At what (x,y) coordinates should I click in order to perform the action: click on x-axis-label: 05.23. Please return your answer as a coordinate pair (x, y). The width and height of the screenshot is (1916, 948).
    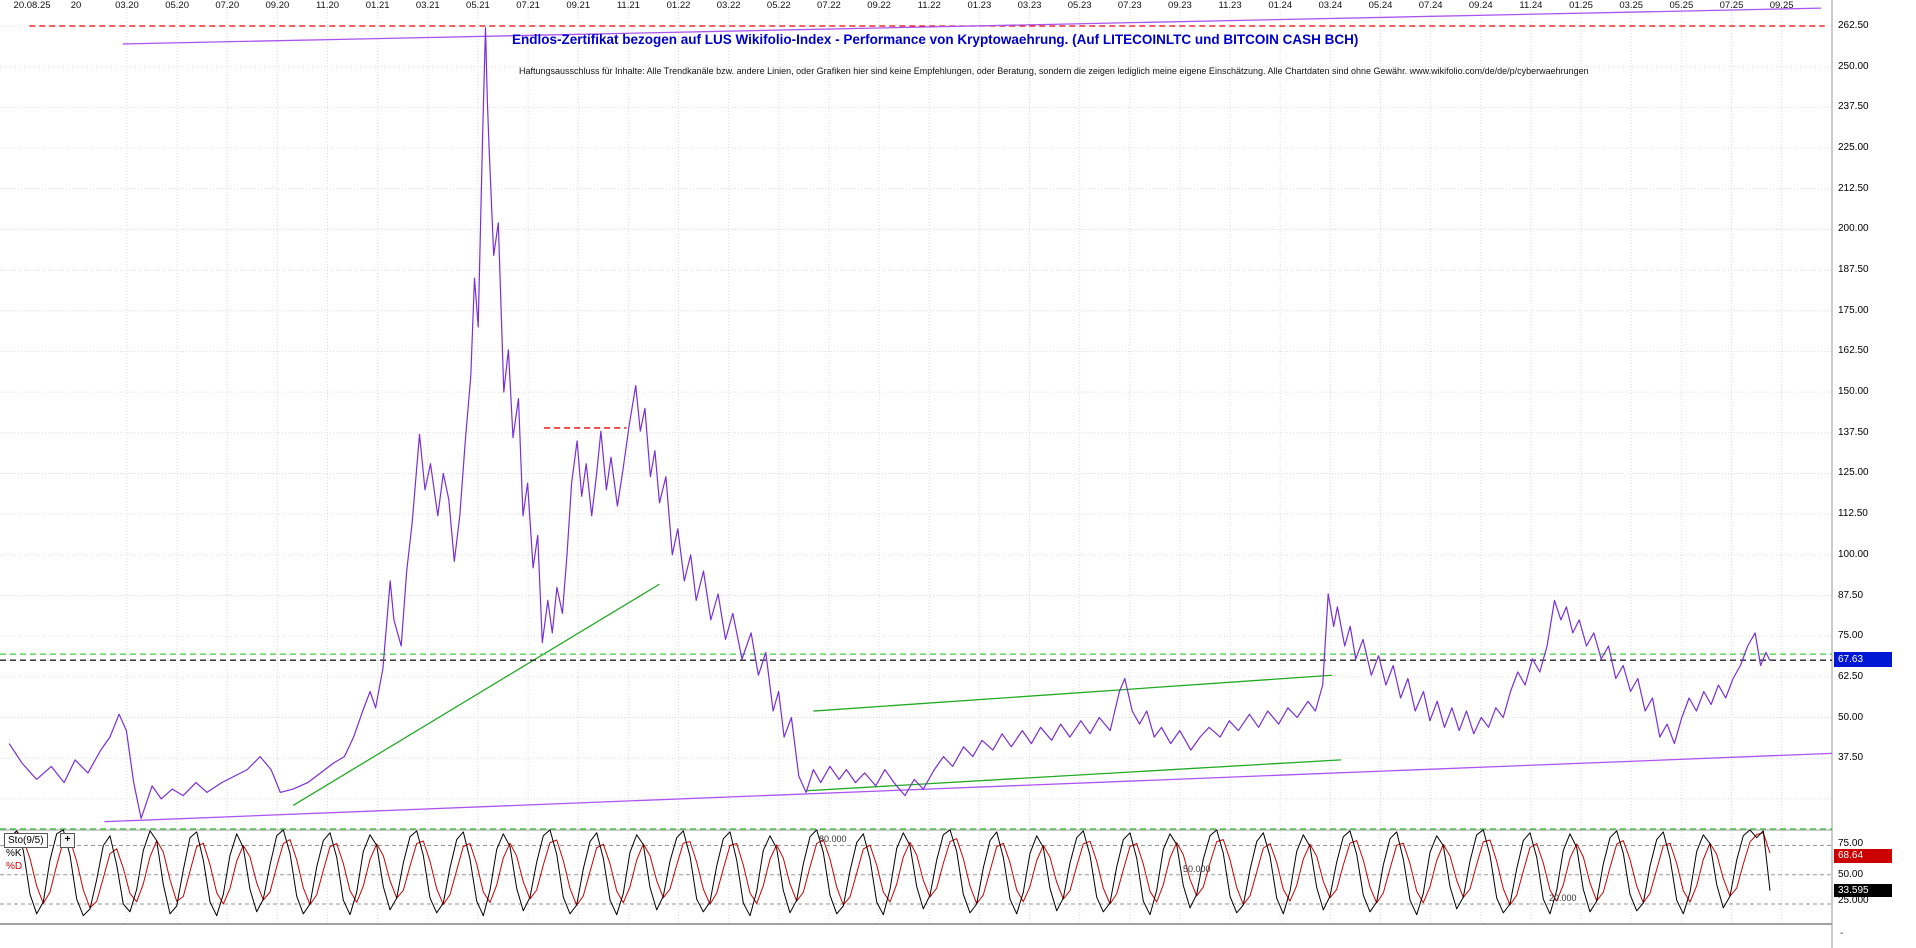
    Looking at the image, I should click on (1079, 5).